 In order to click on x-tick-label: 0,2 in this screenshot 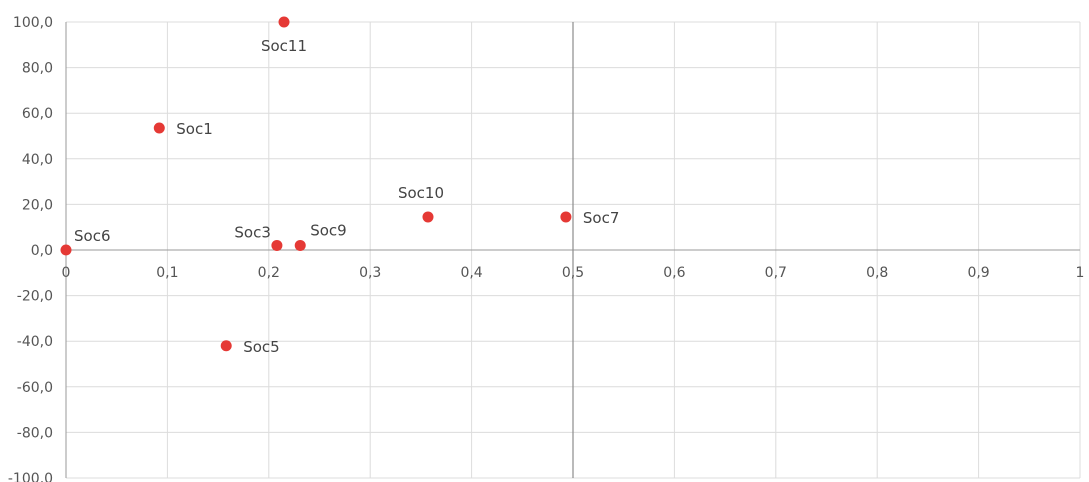, I will do `click(269, 273)`.